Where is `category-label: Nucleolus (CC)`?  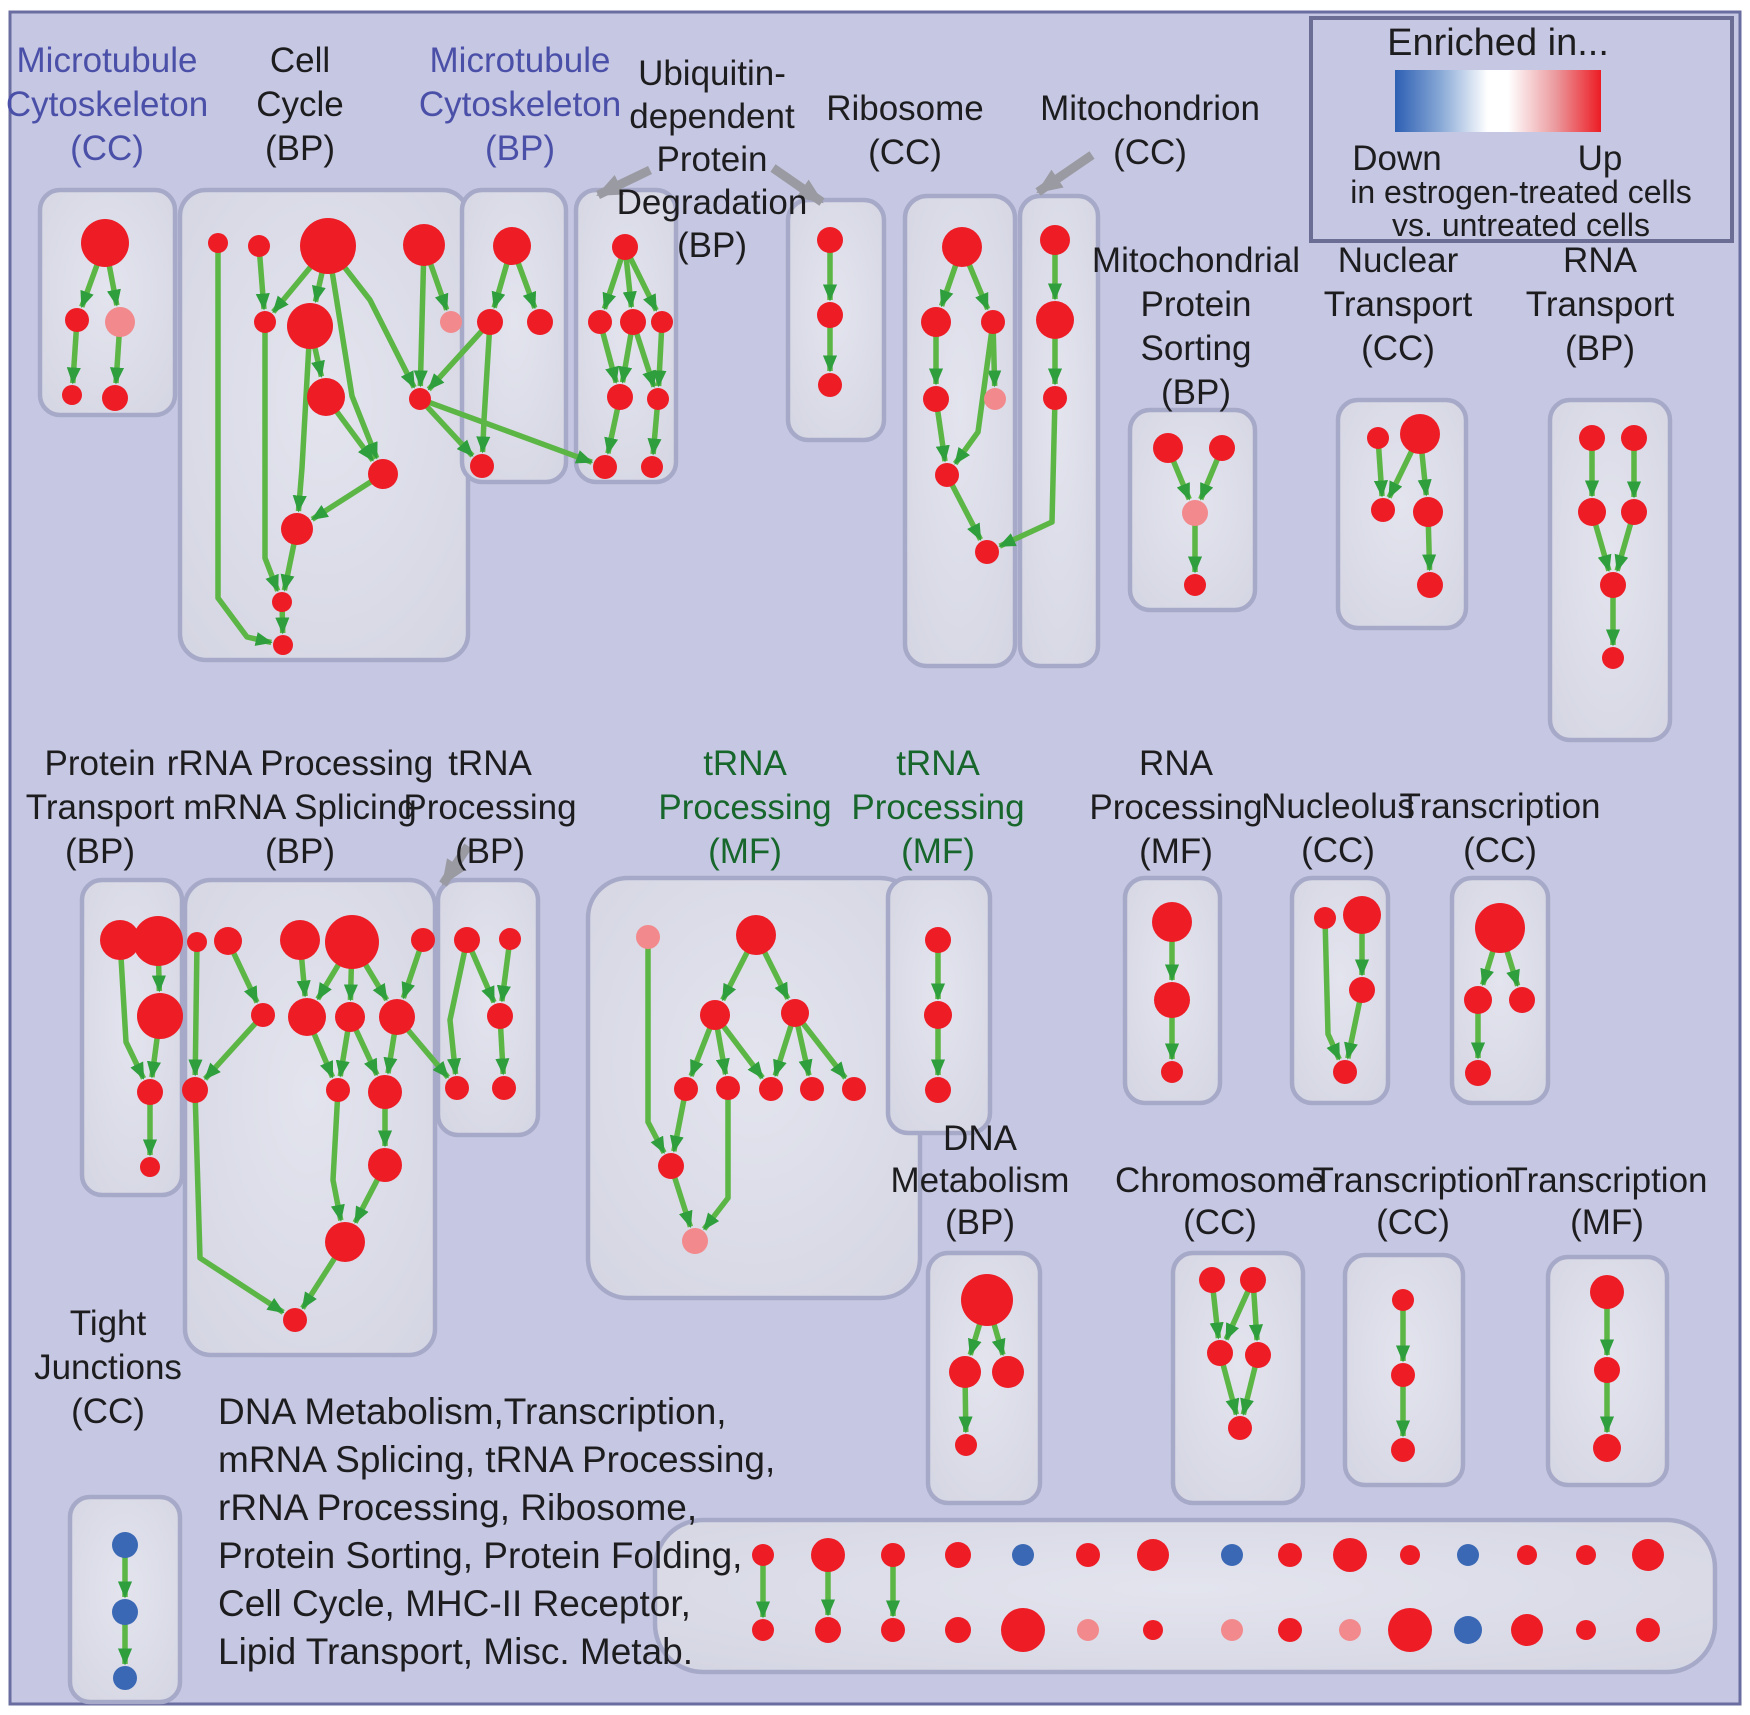 category-label: Nucleolus (CC) is located at coordinates (1338, 828).